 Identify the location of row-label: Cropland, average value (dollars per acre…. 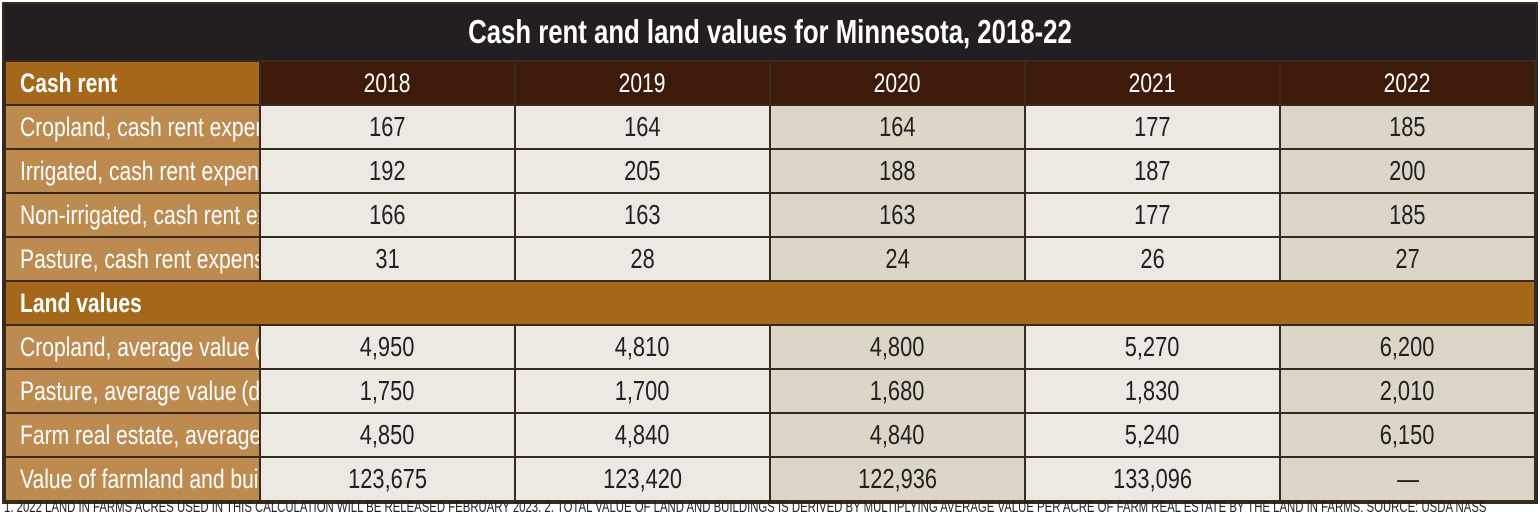
(132, 347).